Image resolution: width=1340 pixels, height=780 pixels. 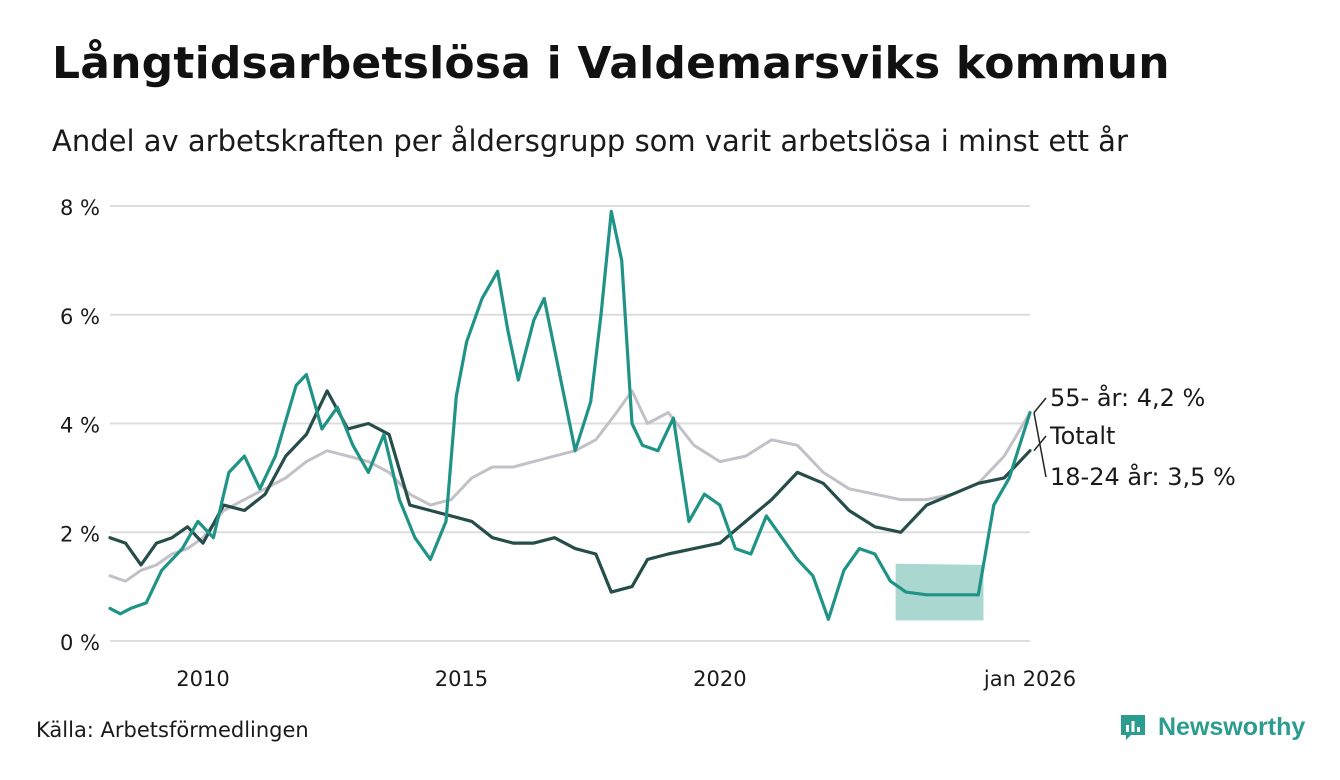 I want to click on y-tick-label: 4 %, so click(x=80, y=426).